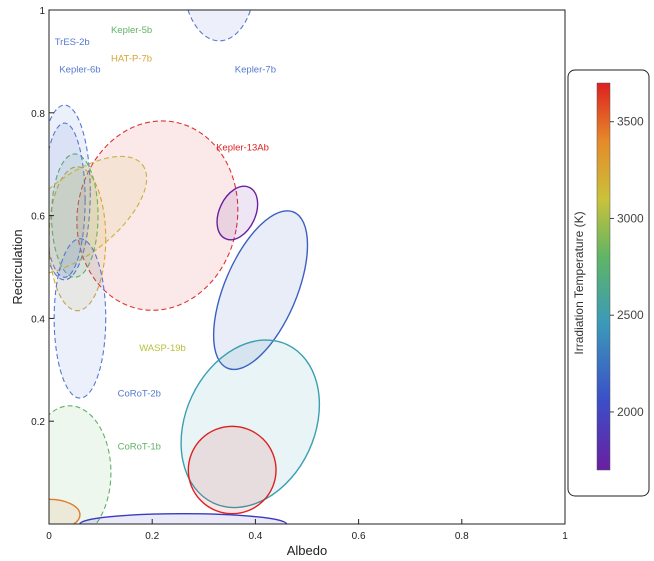 The height and width of the screenshot is (561, 654). I want to click on y-tick-label: 0.8, so click(38, 114).